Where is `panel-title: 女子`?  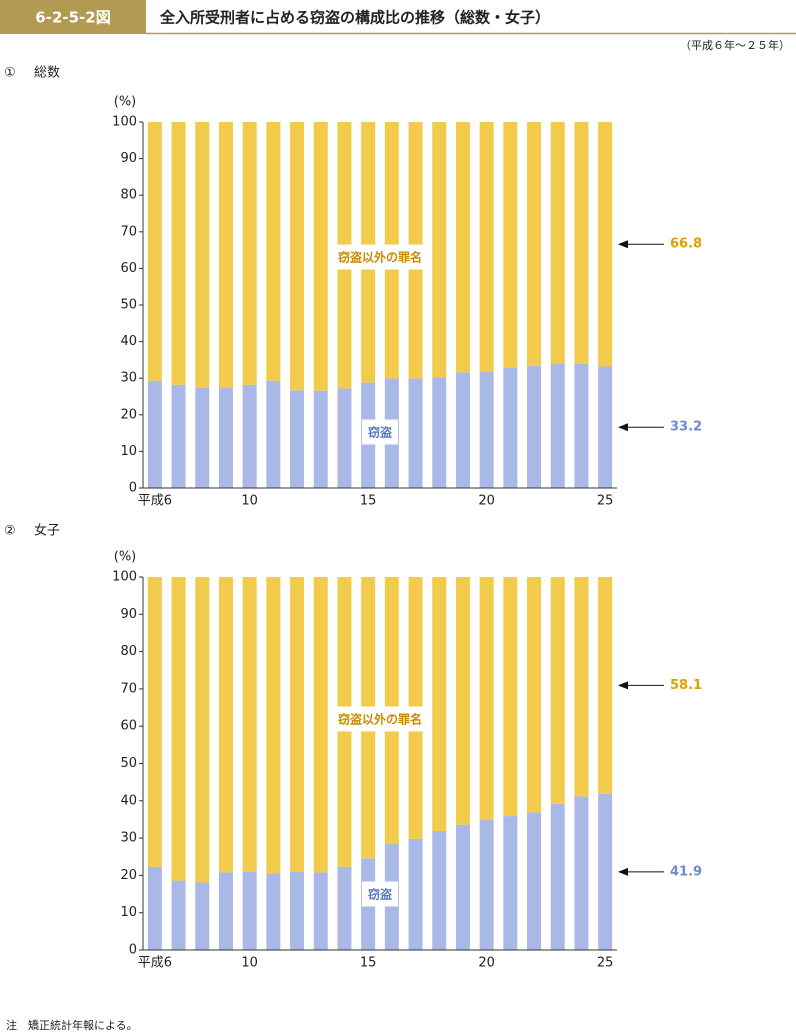
panel-title: 女子 is located at coordinates (47, 531).